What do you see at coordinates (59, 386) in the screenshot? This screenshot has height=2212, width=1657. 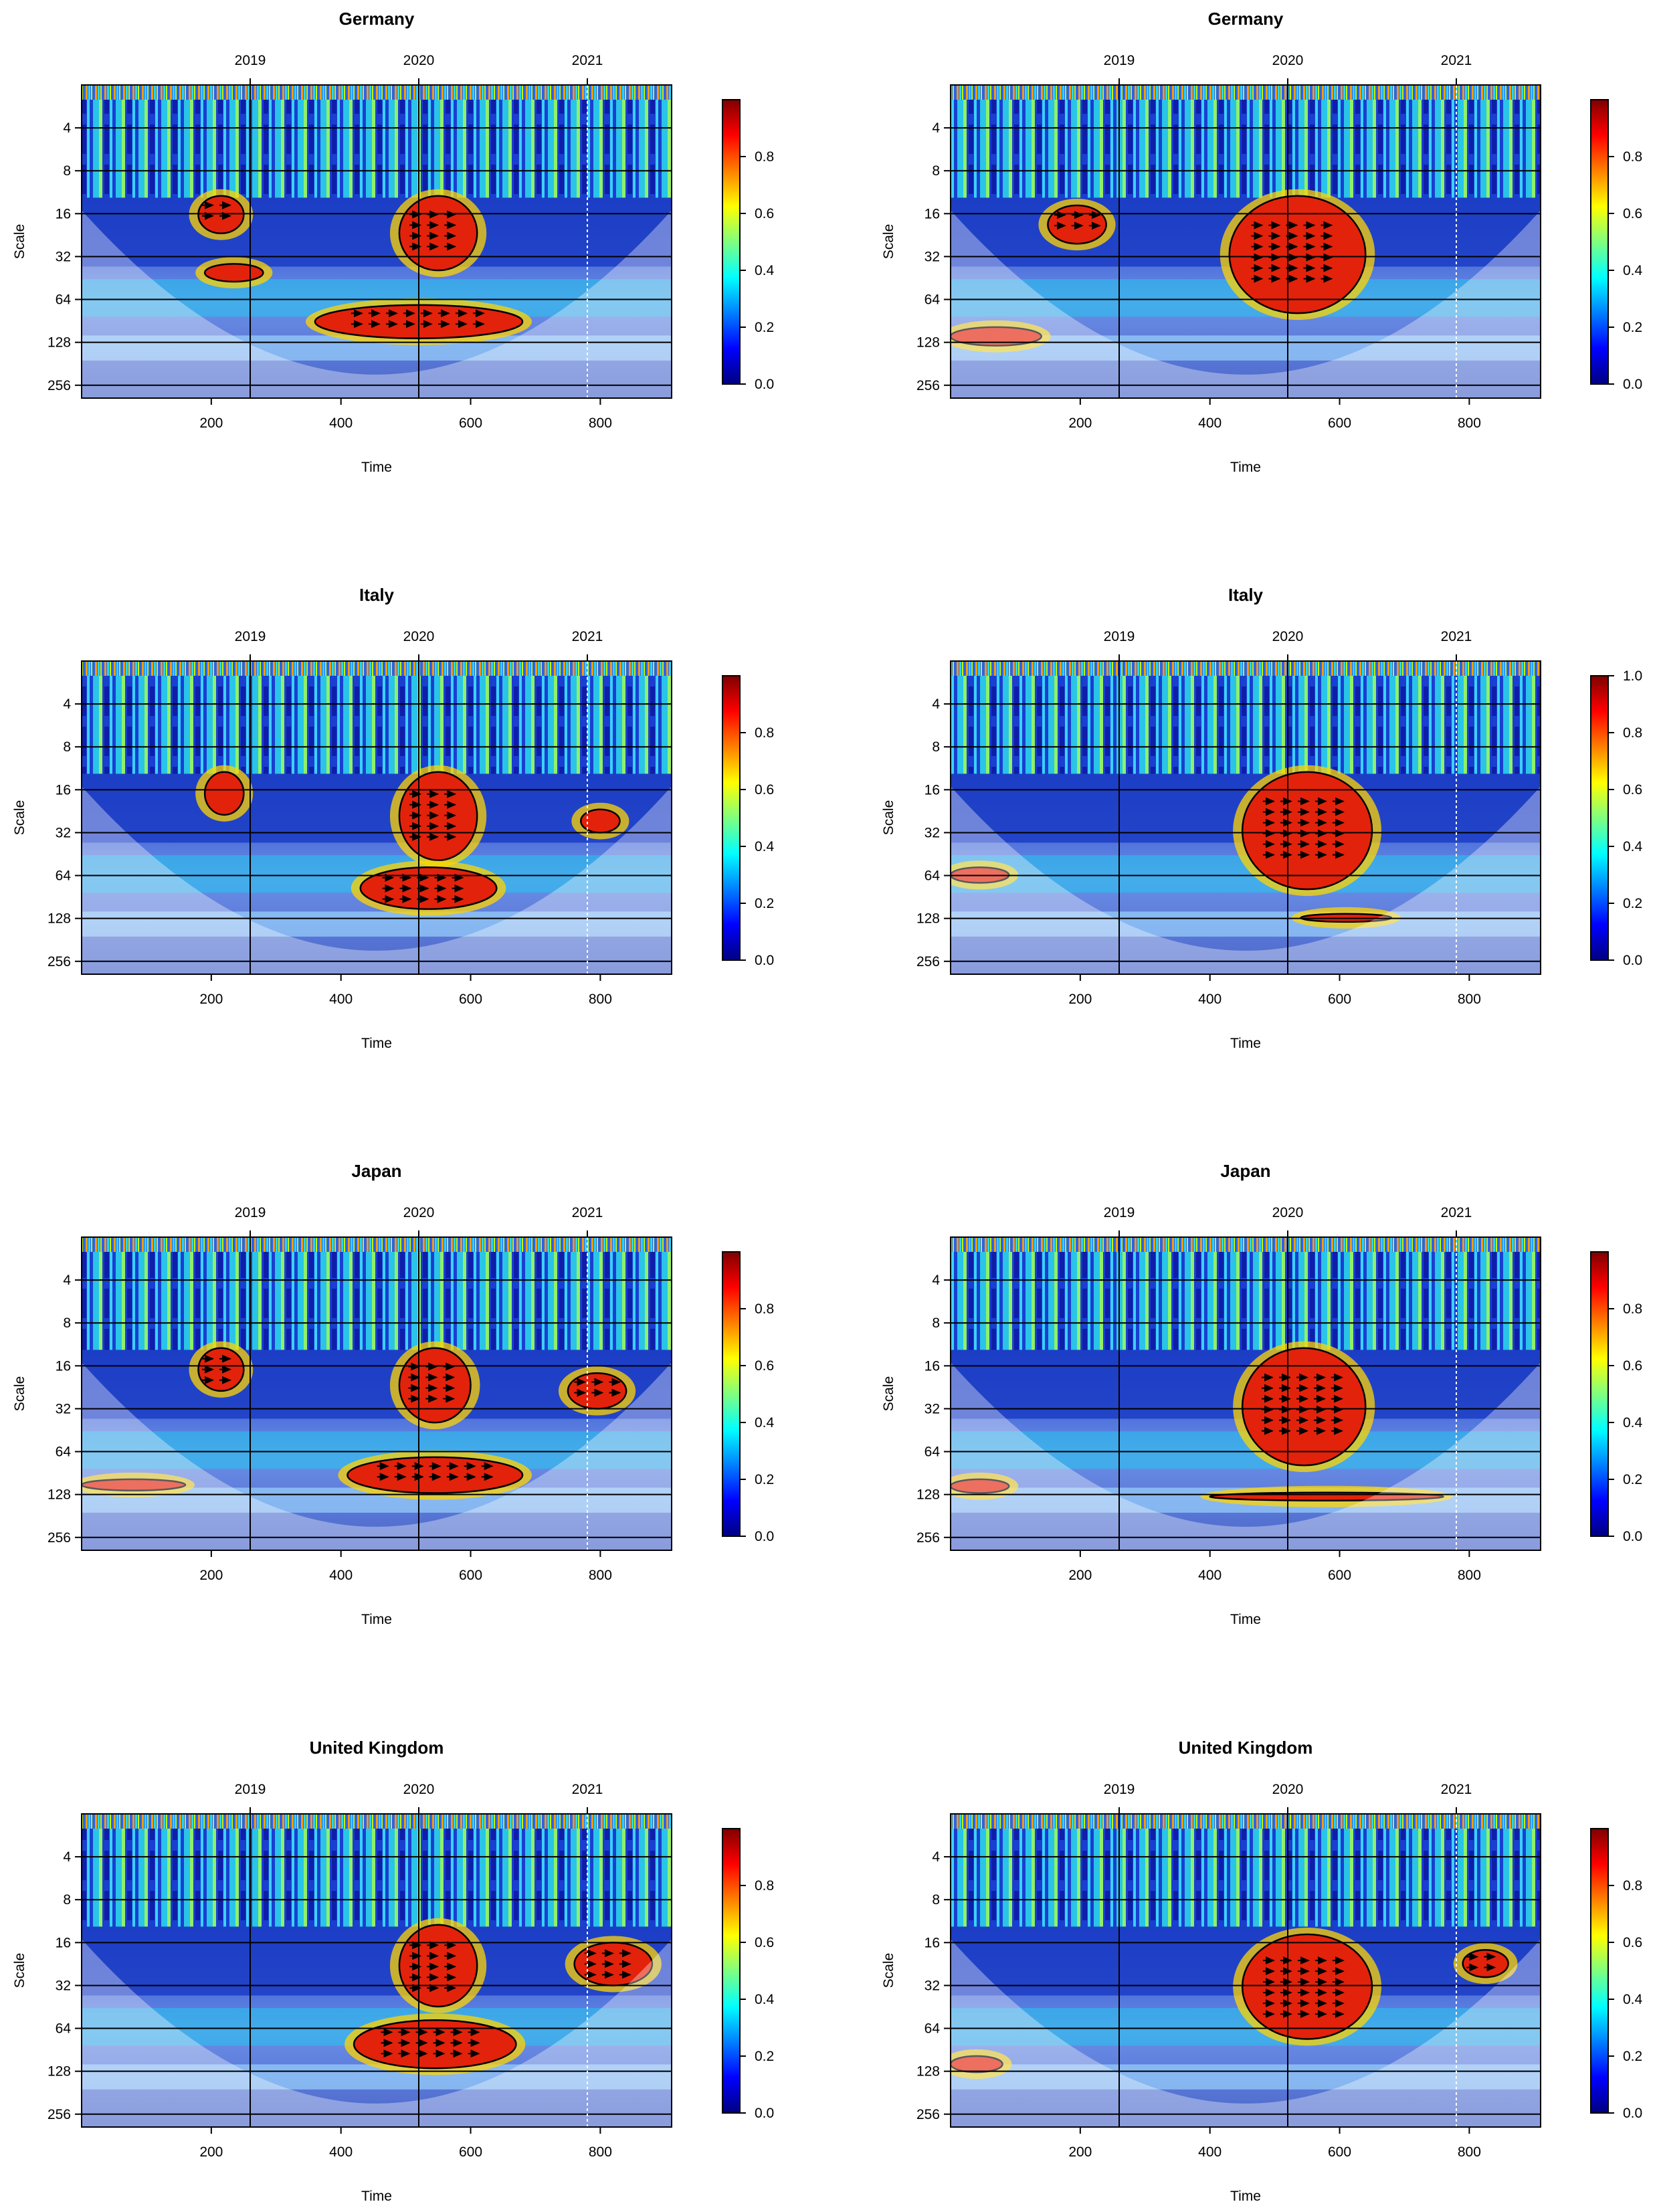 I see `y-tick-label: 256` at bounding box center [59, 386].